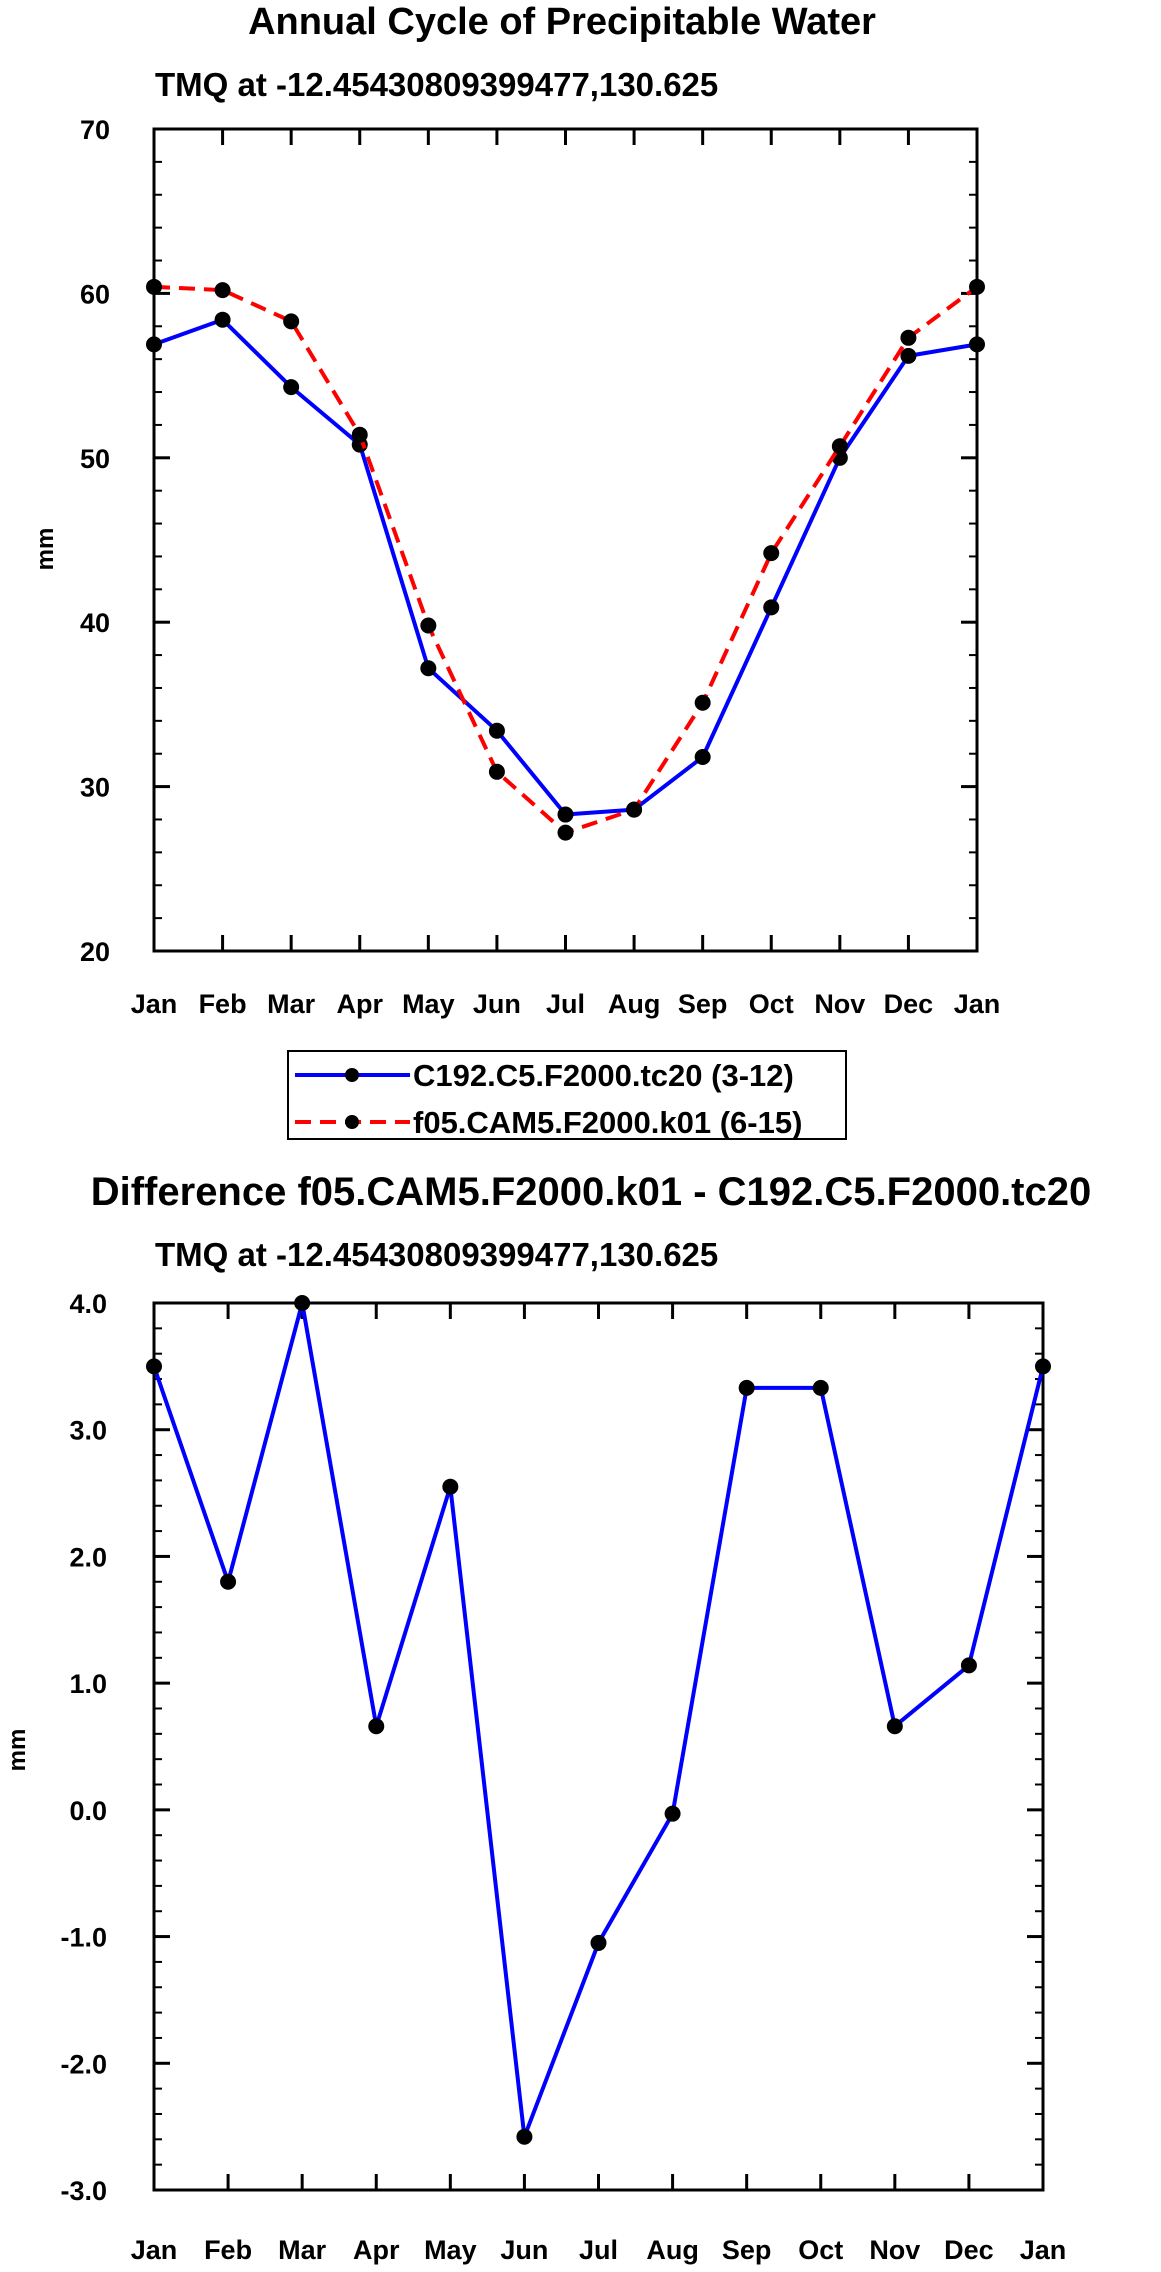 The image size is (1161, 2272). Describe the element at coordinates (88, 1304) in the screenshot. I see `chart2-ytick-label: 4.0` at that location.